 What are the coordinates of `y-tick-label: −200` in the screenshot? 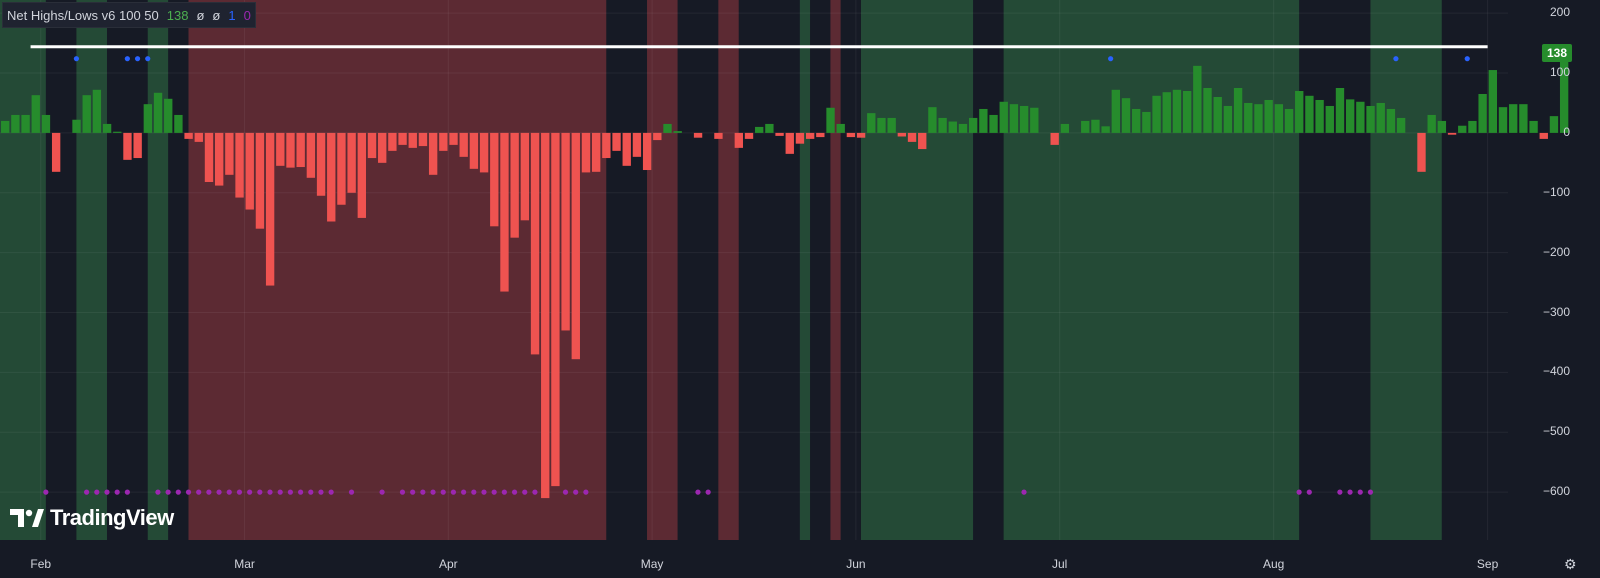 It's located at (1556, 251).